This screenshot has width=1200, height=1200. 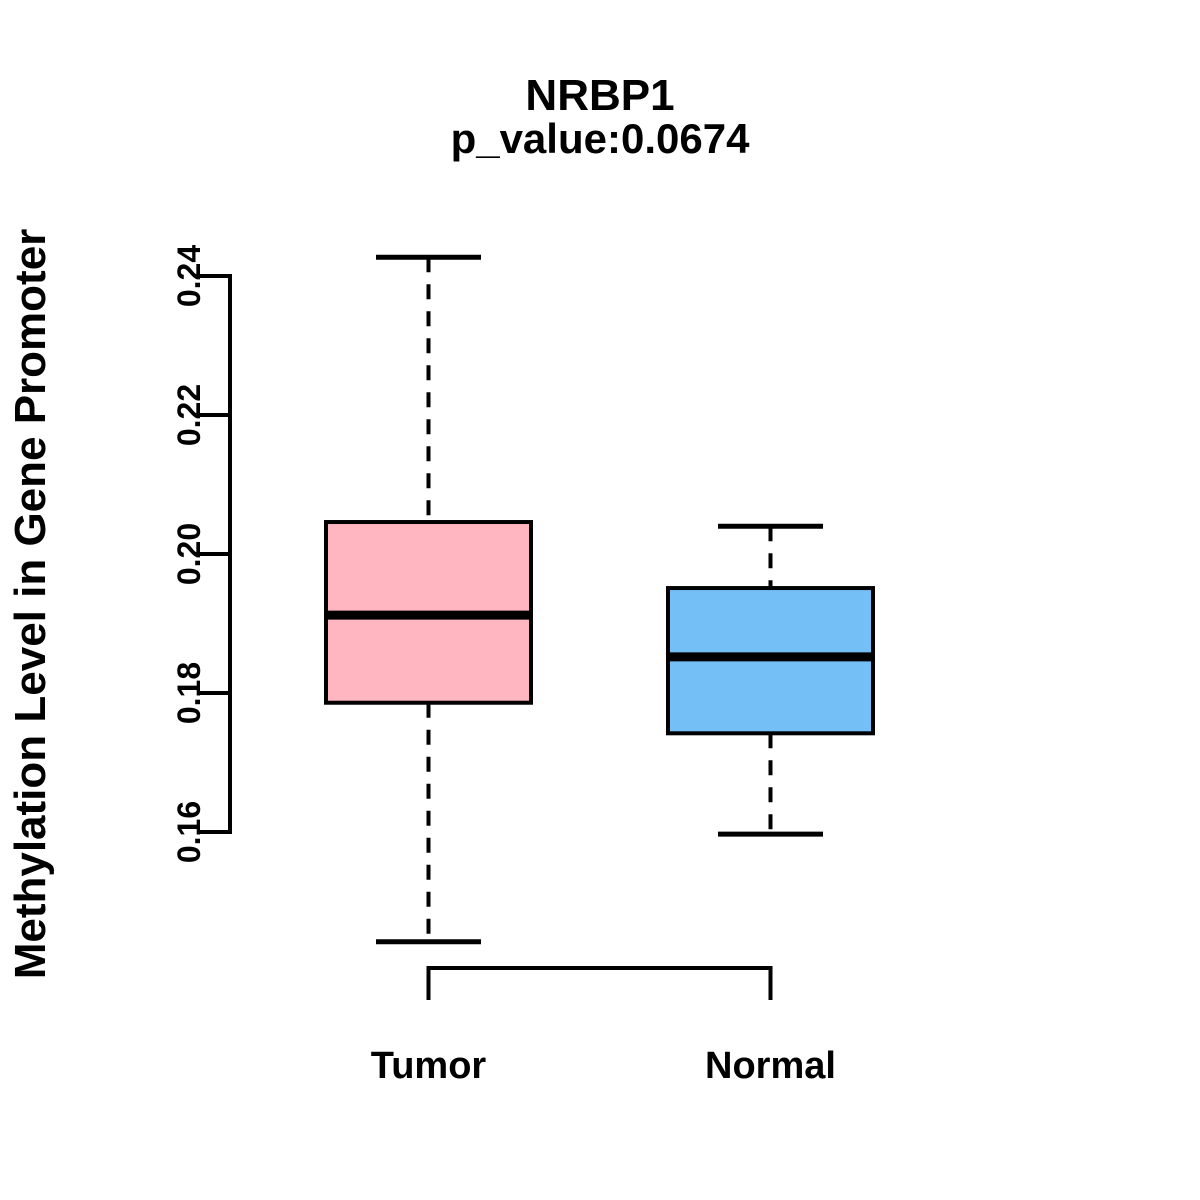 What do you see at coordinates (189, 415) in the screenshot?
I see `y-axis-tick-label: 0.22` at bounding box center [189, 415].